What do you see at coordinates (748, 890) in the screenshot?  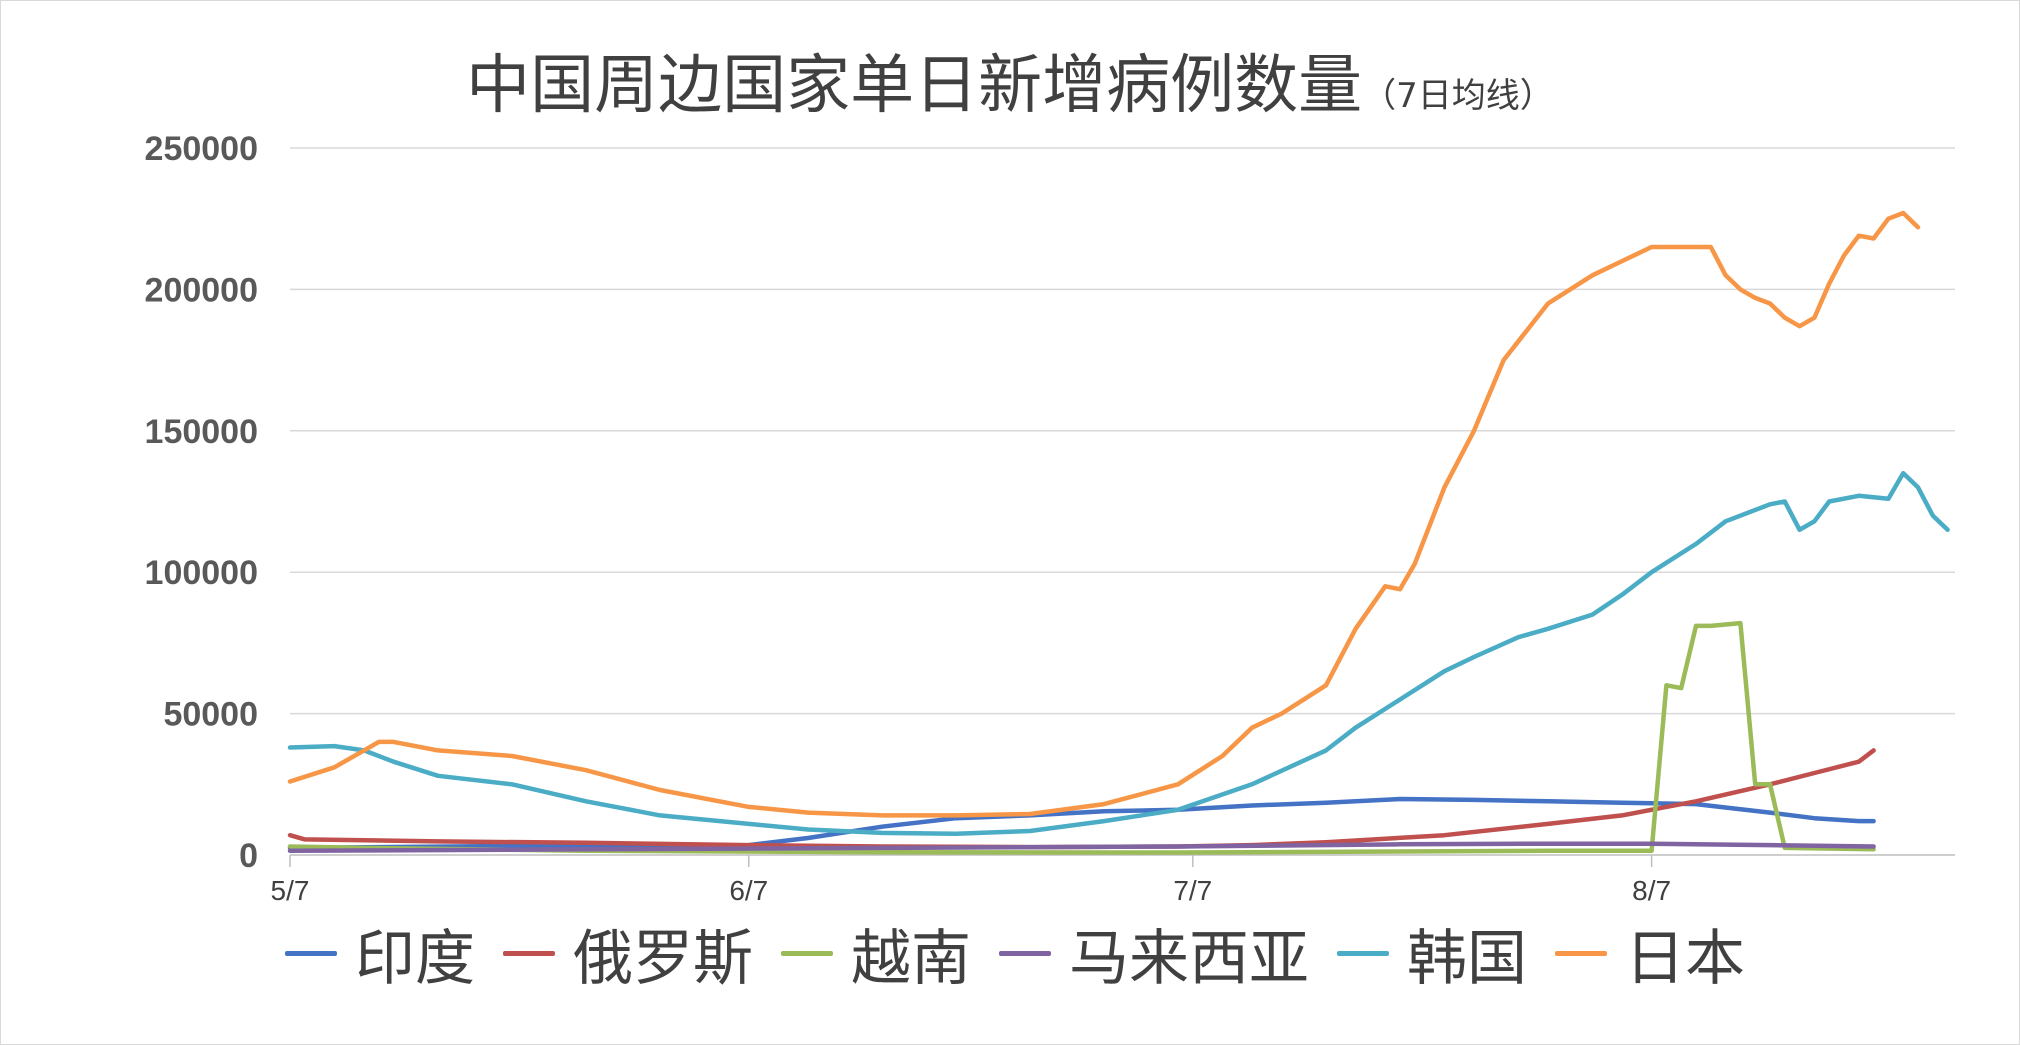 I see `x-tick-label: 6/7` at bounding box center [748, 890].